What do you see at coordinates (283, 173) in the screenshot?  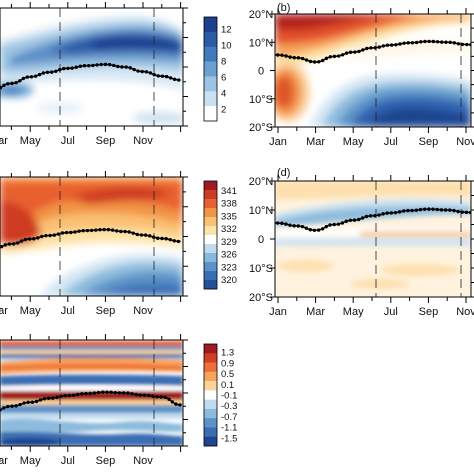 I see `panel-d-label: (d)` at bounding box center [283, 173].